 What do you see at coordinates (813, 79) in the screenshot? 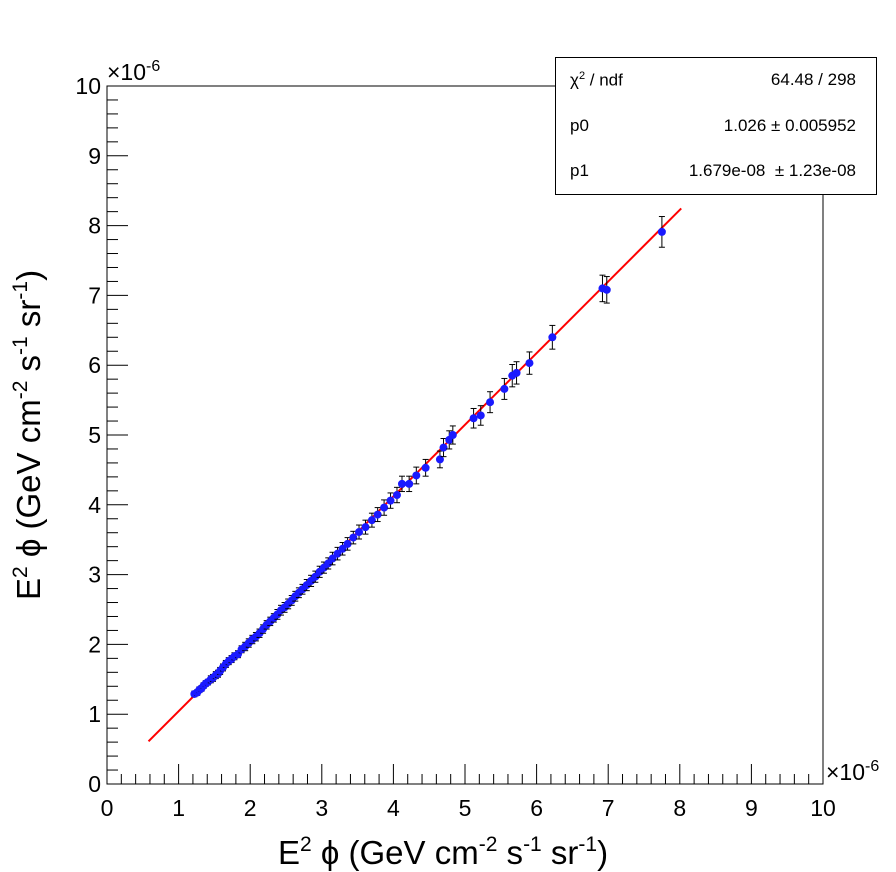
I see `chi2-ndf-value: 64.48 / 298` at bounding box center [813, 79].